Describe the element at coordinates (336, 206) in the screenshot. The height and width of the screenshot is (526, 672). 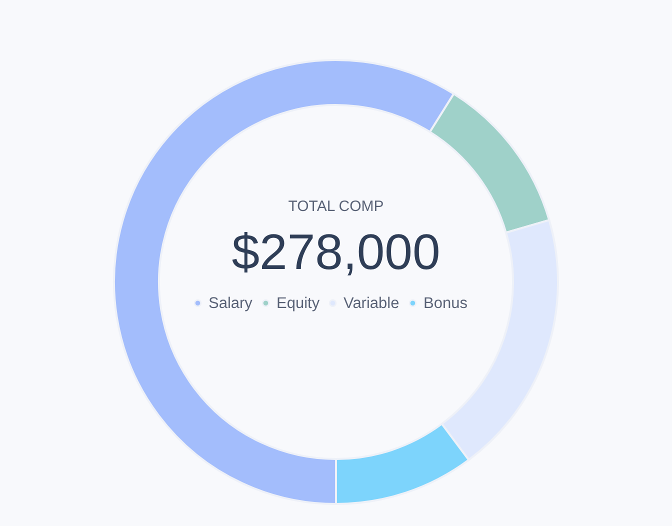
I see `text: TOTAL COMP` at that location.